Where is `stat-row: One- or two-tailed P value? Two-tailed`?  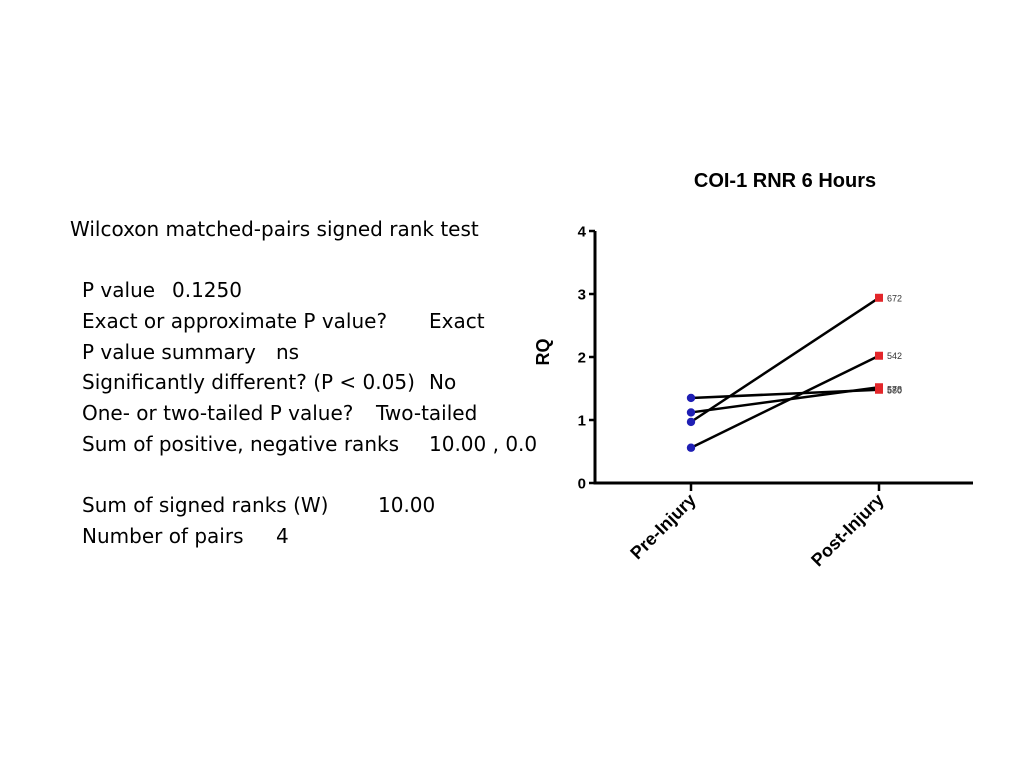
stat-row: One- or two-tailed P value? Two-tailed is located at coordinates (274, 413).